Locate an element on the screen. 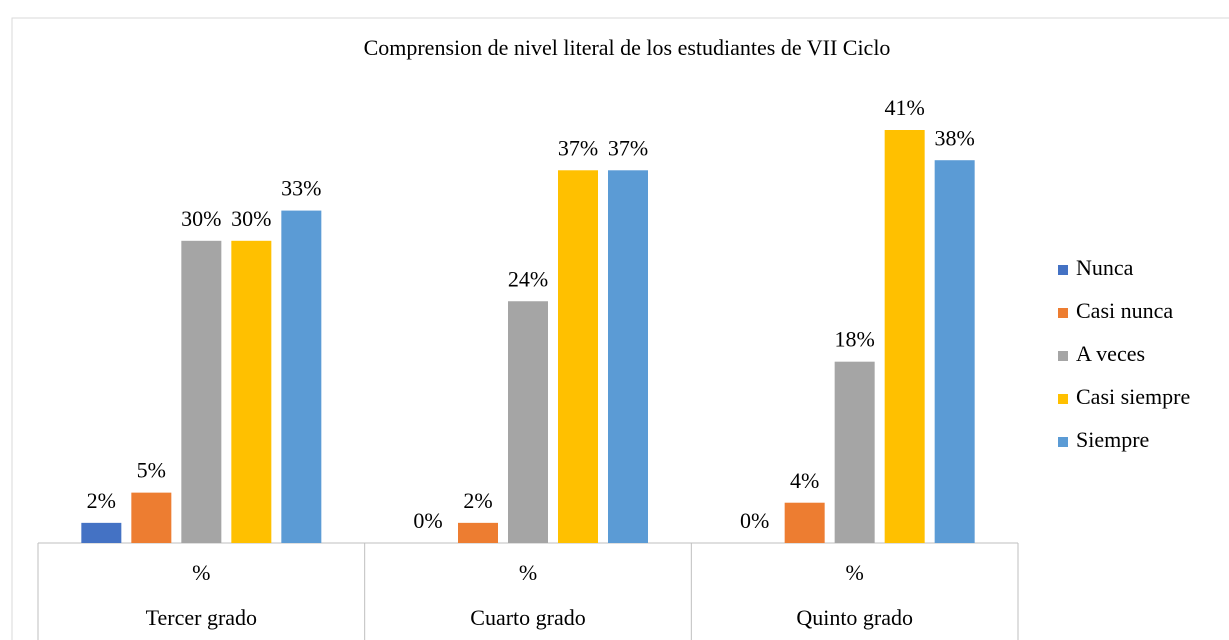  data-label: 18% is located at coordinates (855, 339).